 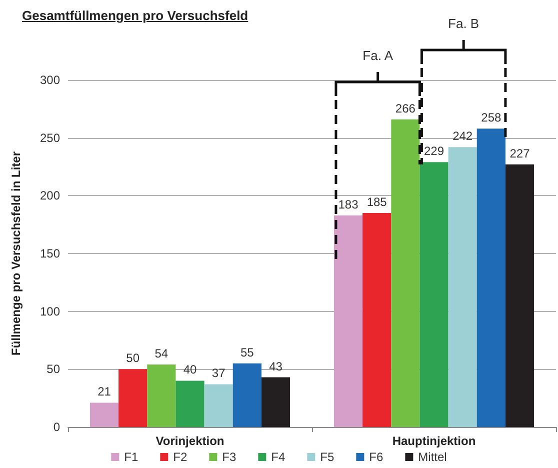 I want to click on chart-title: Gesamtfüllmengen pro Versuchsfeld, so click(x=135, y=15).